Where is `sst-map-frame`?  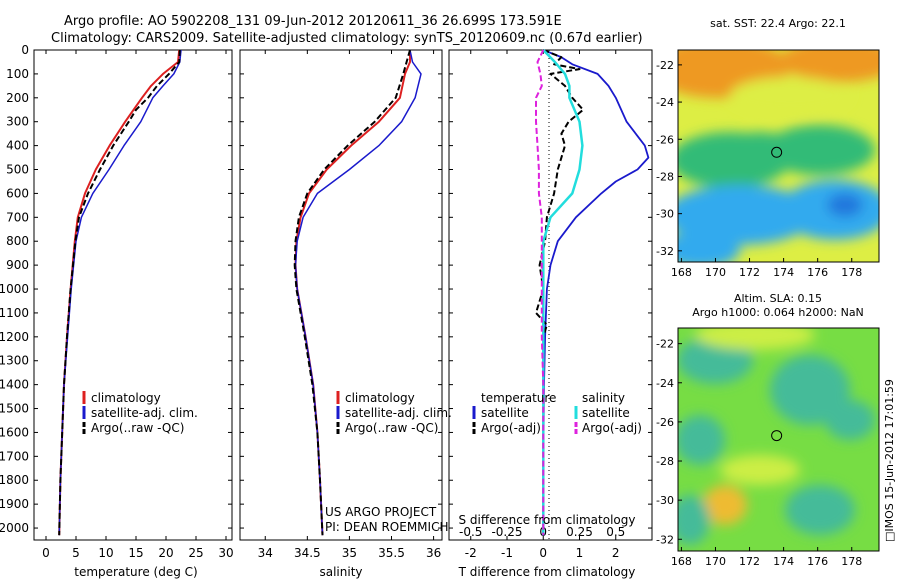
sst-map-frame is located at coordinates (778, 156).